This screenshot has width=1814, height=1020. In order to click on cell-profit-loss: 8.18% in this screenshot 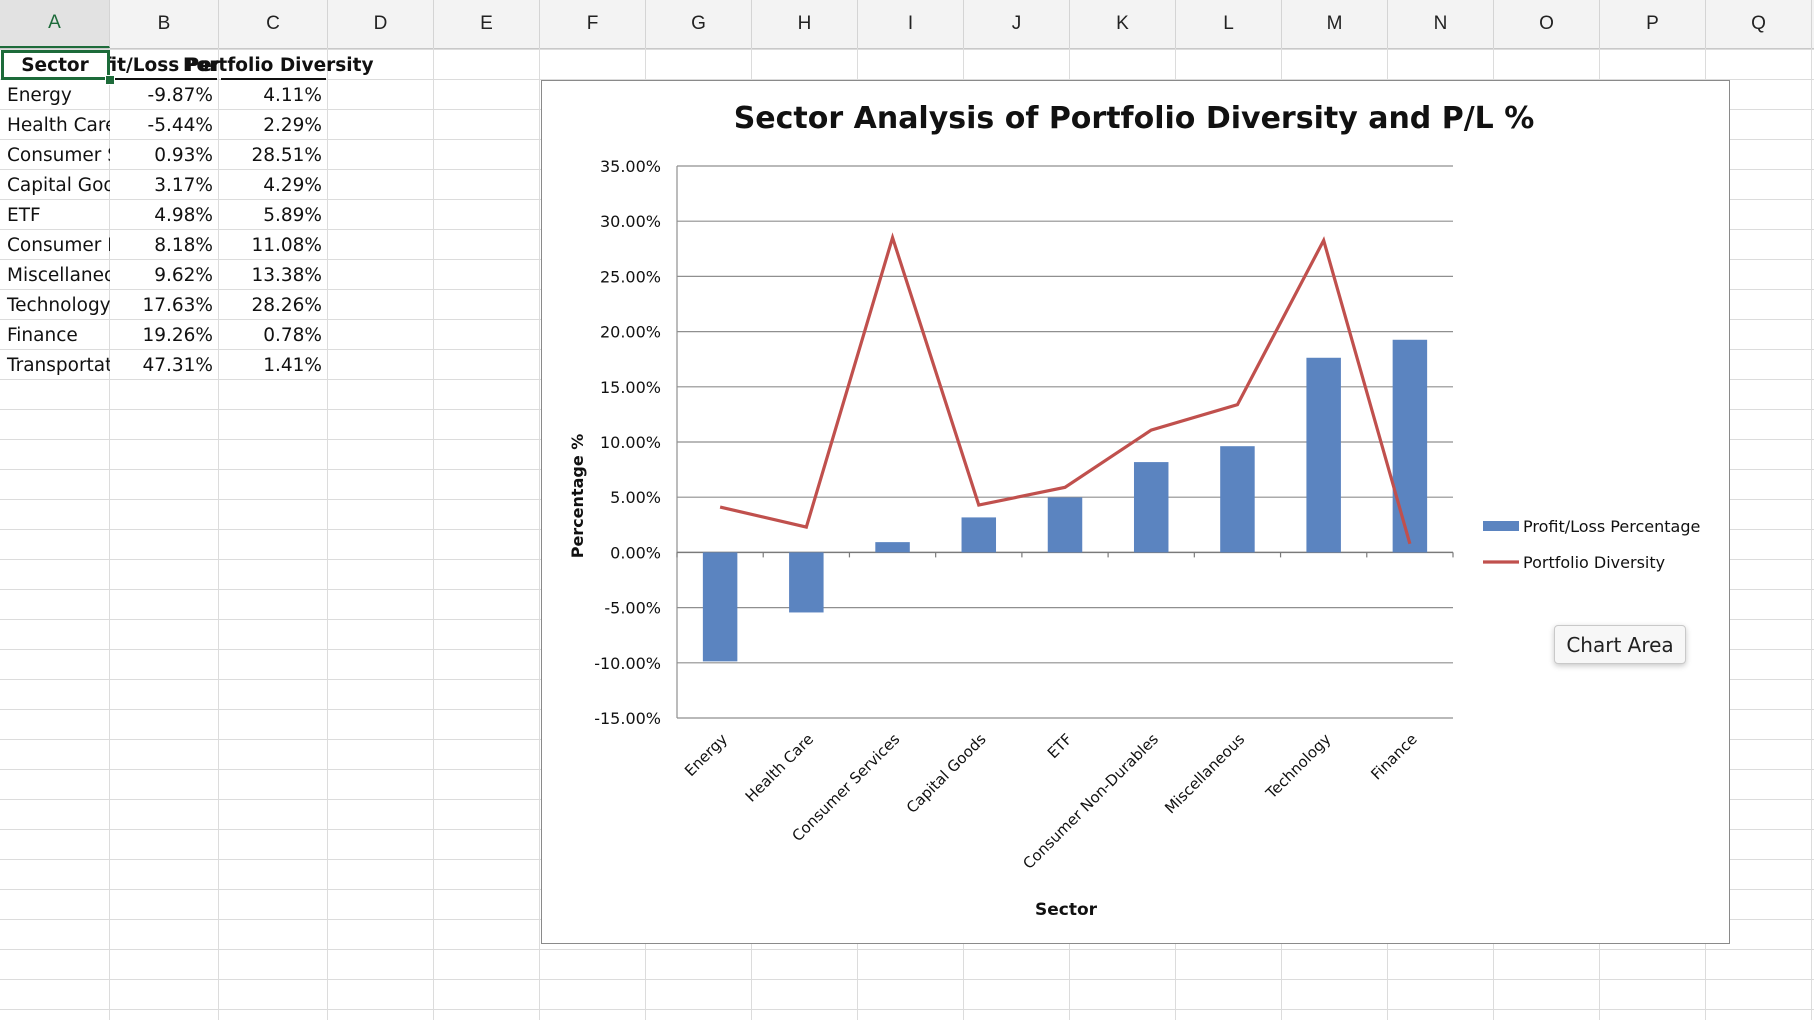, I will do `click(183, 245)`.